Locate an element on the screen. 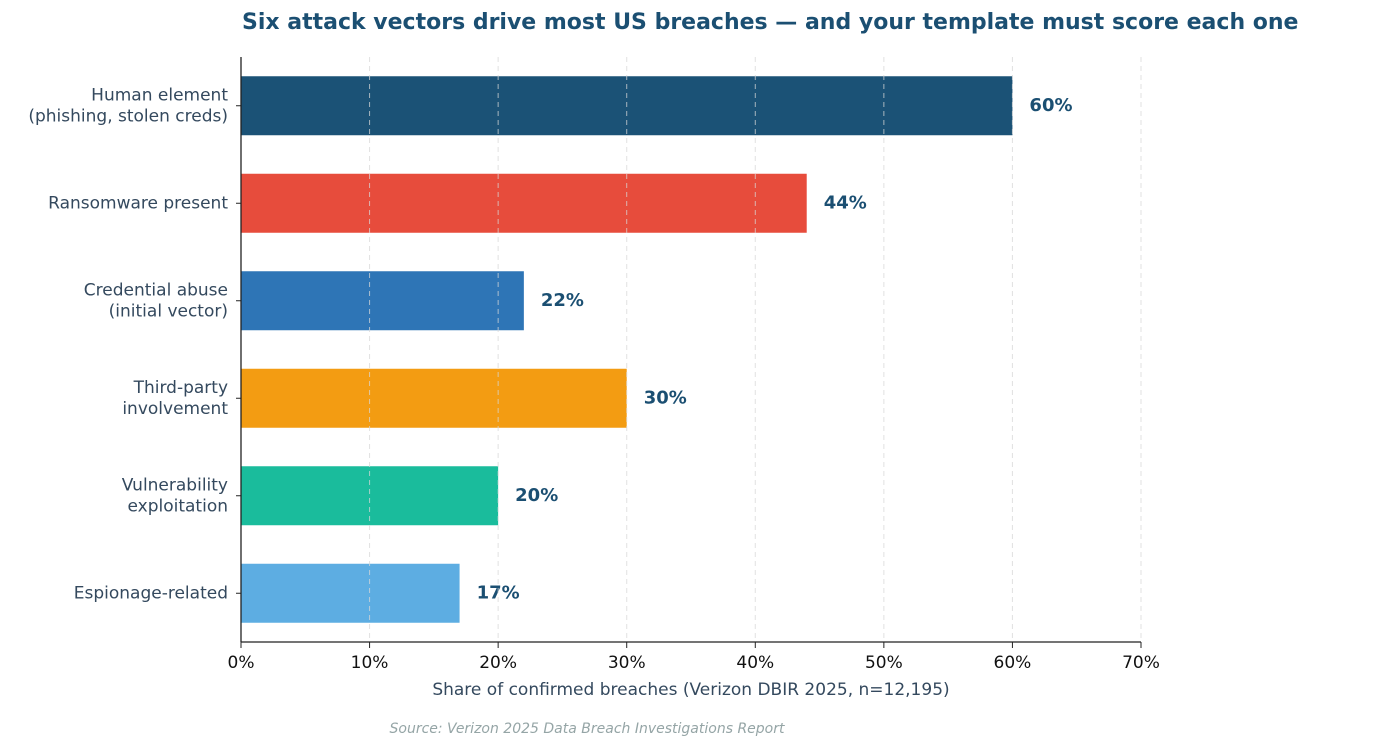 The width and height of the screenshot is (1400, 750). value-label: 44% is located at coordinates (845, 202).